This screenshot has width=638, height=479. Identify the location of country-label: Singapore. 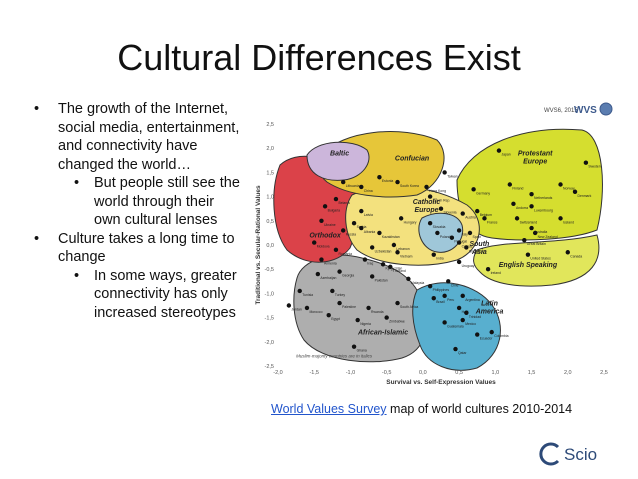
(477, 251).